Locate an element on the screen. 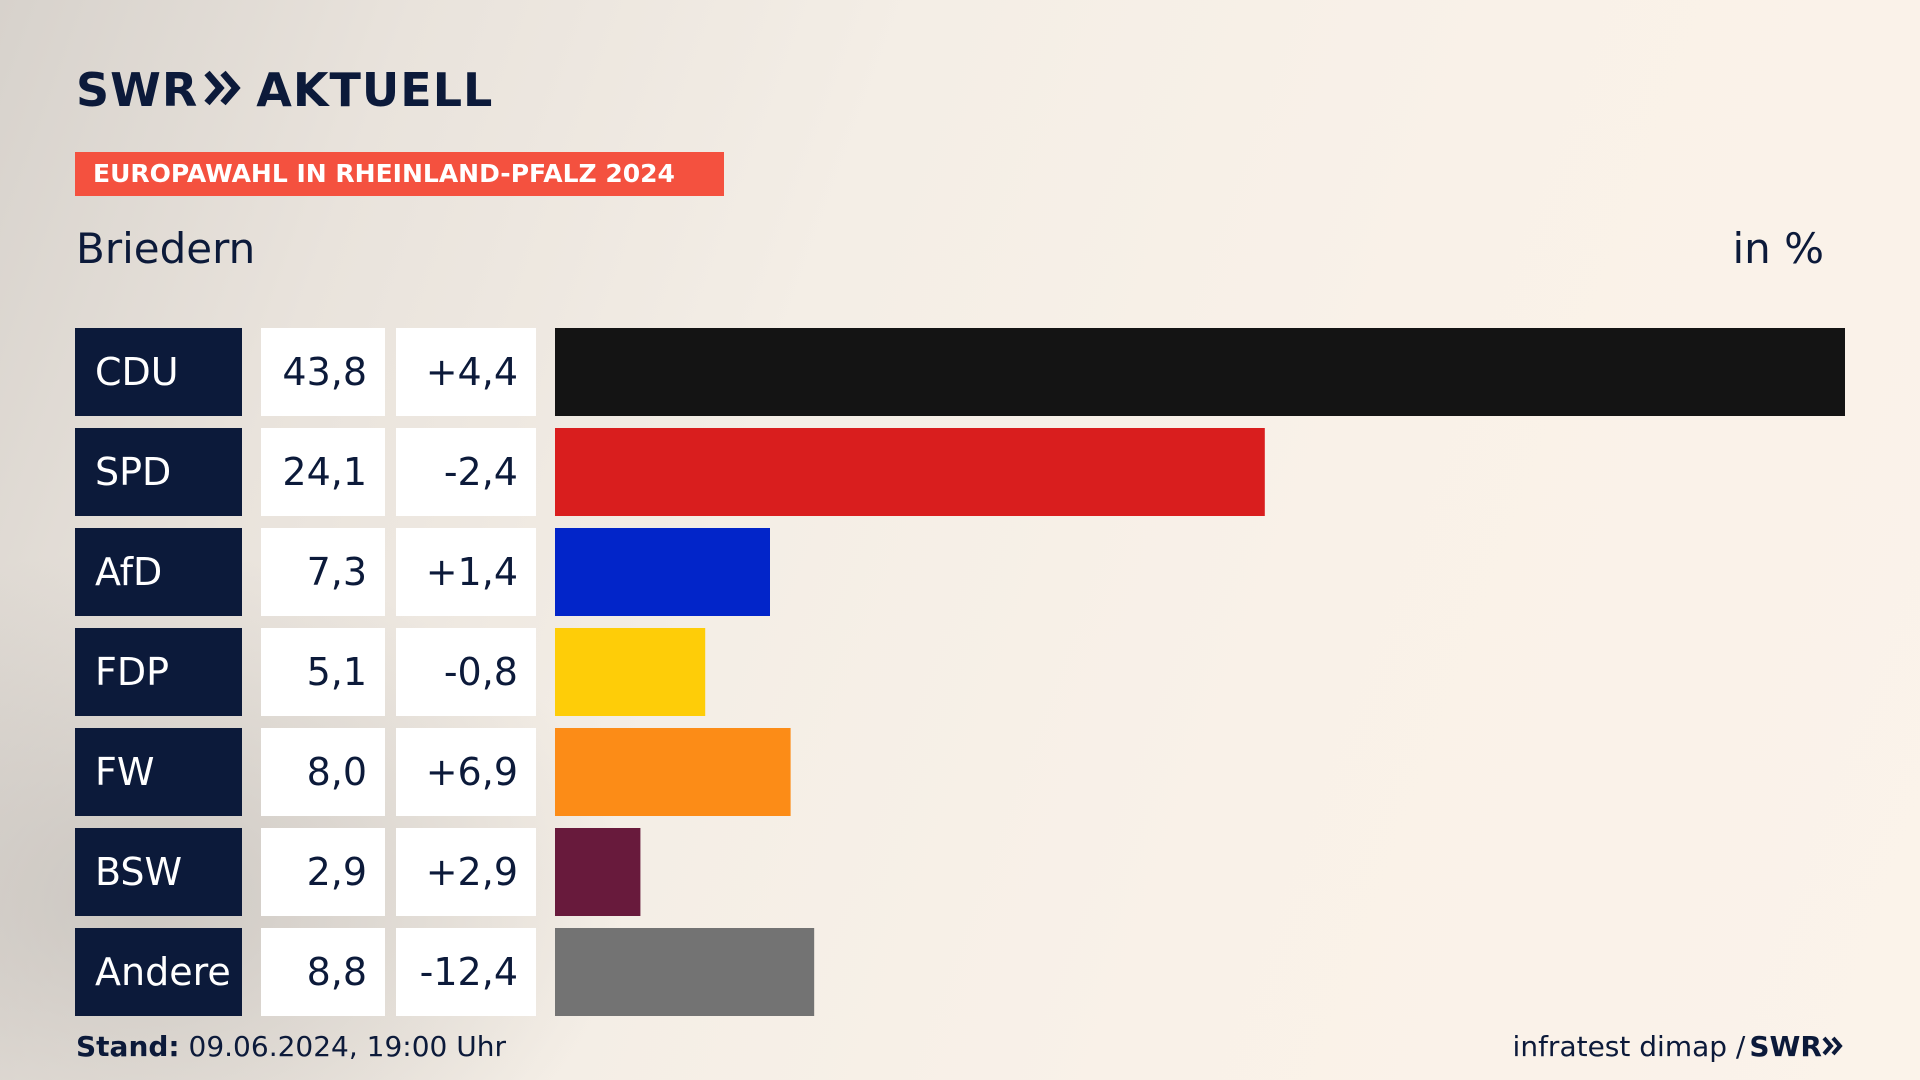 This screenshot has height=1080, width=1920. change-box-andere is located at coordinates (466, 972).